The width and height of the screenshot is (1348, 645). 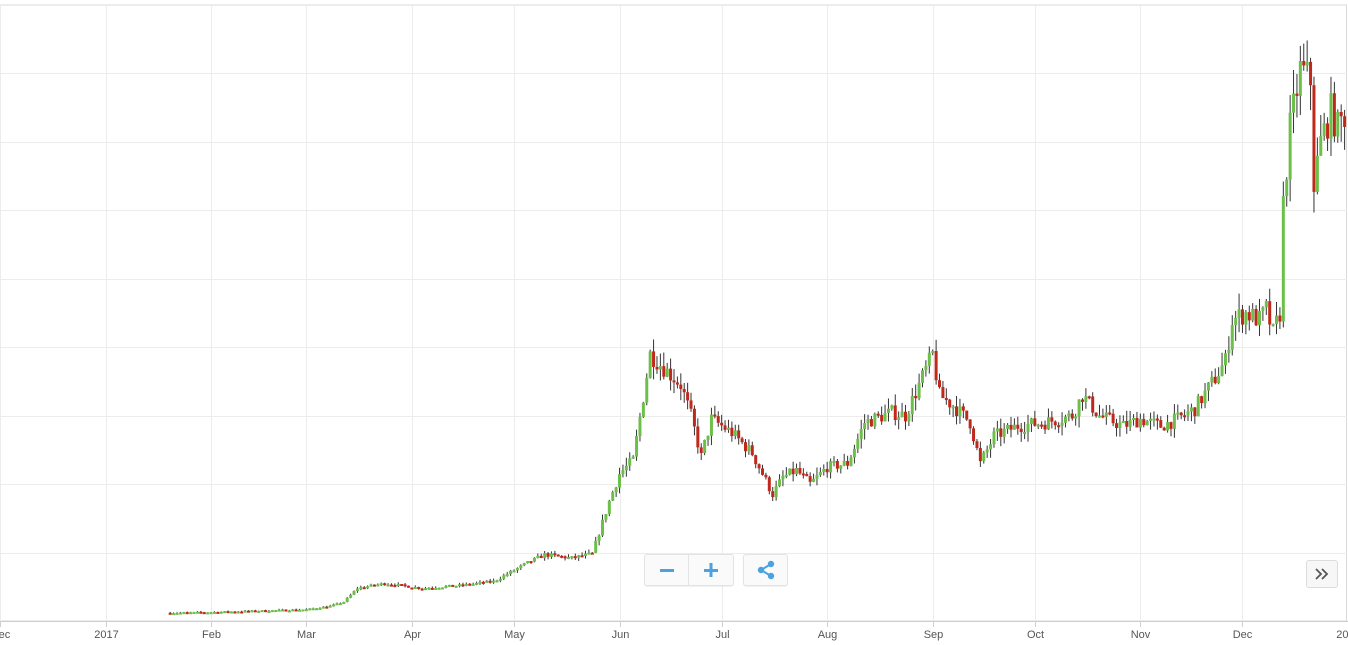 I want to click on zoom-out-button, so click(x=666, y=570).